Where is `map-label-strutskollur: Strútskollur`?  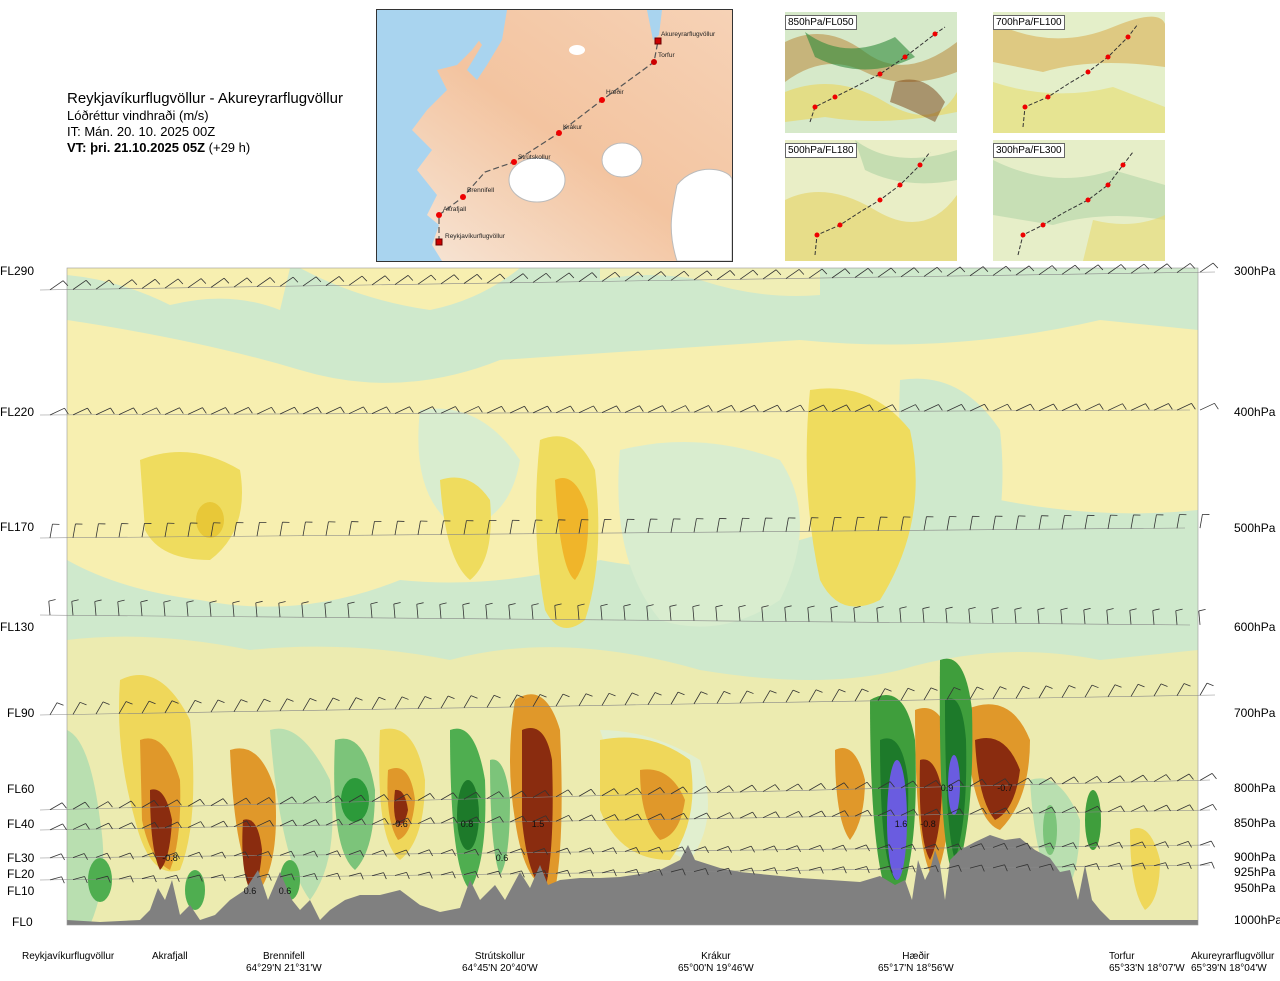
map-label-strutskollur: Strútskollur is located at coordinates (534, 157).